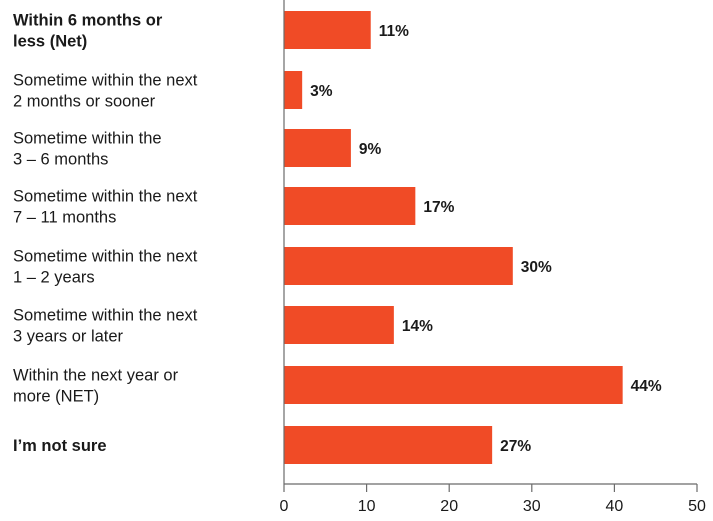 The height and width of the screenshot is (521, 713). I want to click on category-label: I’m not sure, so click(60, 446).